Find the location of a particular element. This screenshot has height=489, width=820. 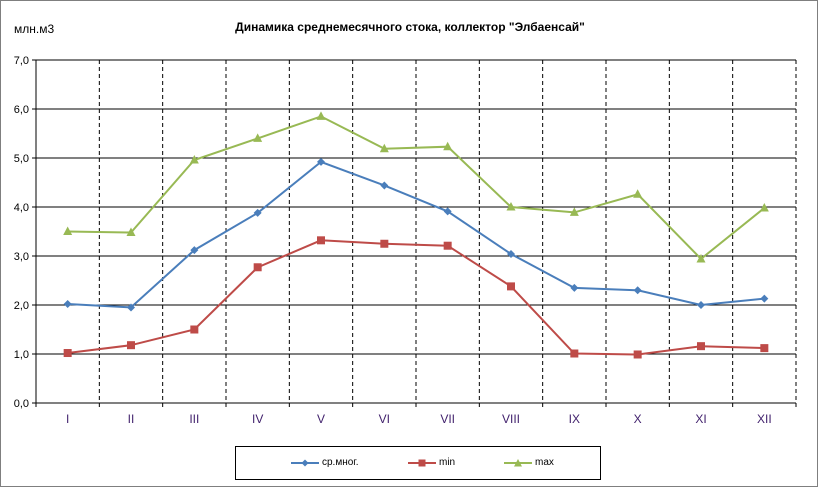

legend-label-max: max is located at coordinates (544, 462).